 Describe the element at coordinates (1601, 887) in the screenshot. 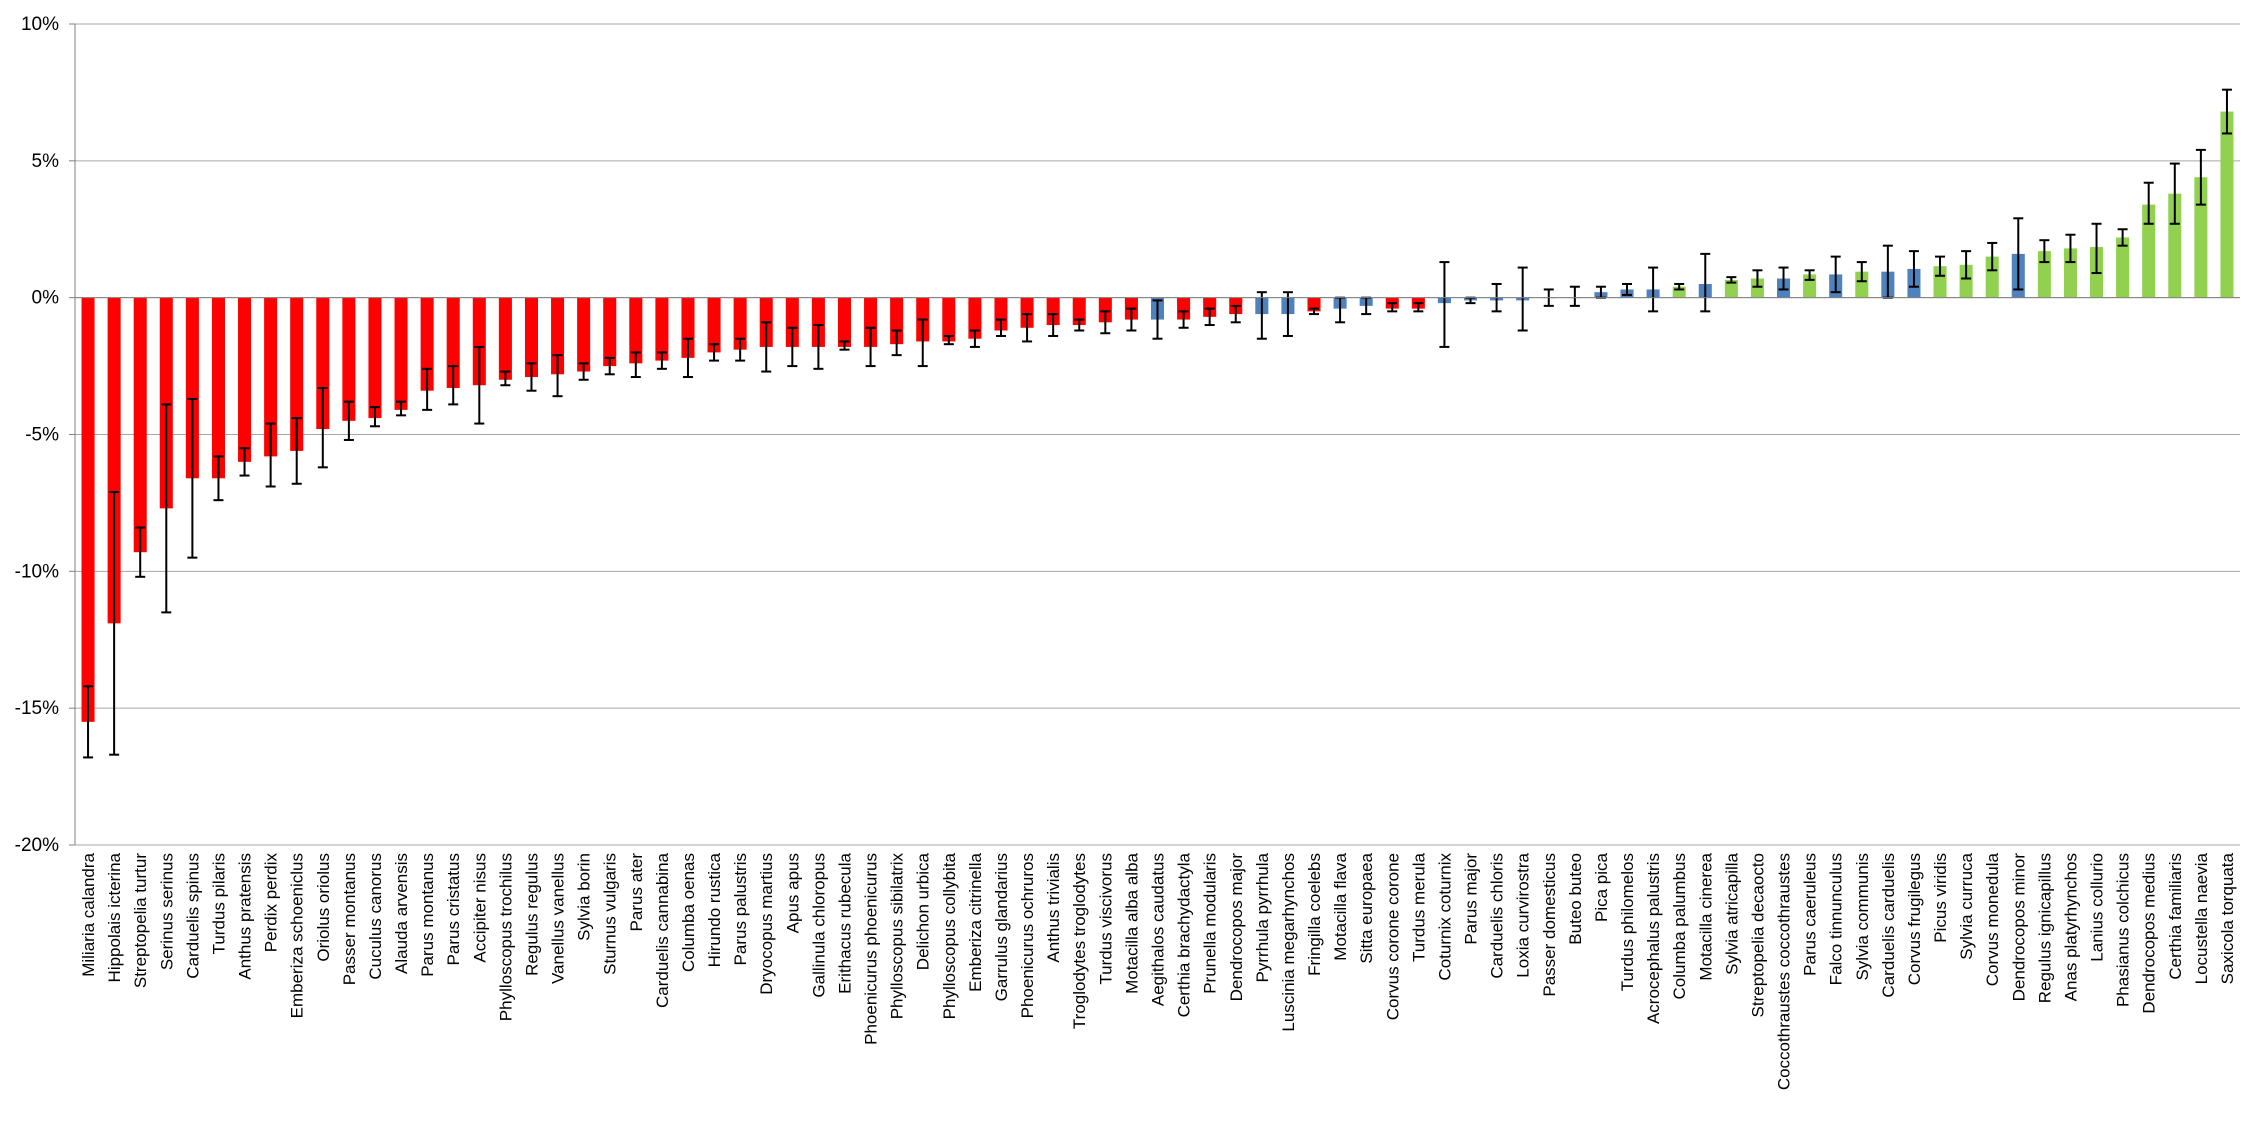

I see `x-tick-label: Pica pica` at that location.